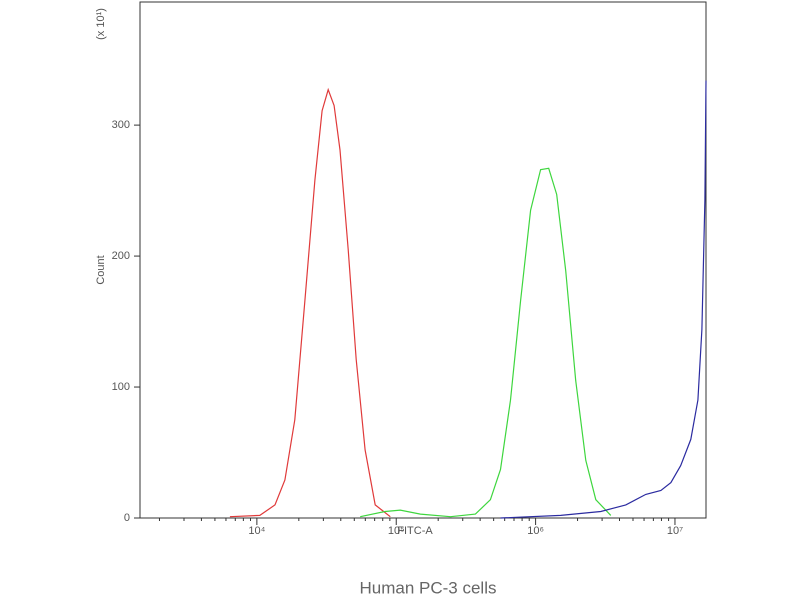 This screenshot has width=800, height=600. Describe the element at coordinates (535, 531) in the screenshot. I see `x-tick-label: 10⁶` at that location.